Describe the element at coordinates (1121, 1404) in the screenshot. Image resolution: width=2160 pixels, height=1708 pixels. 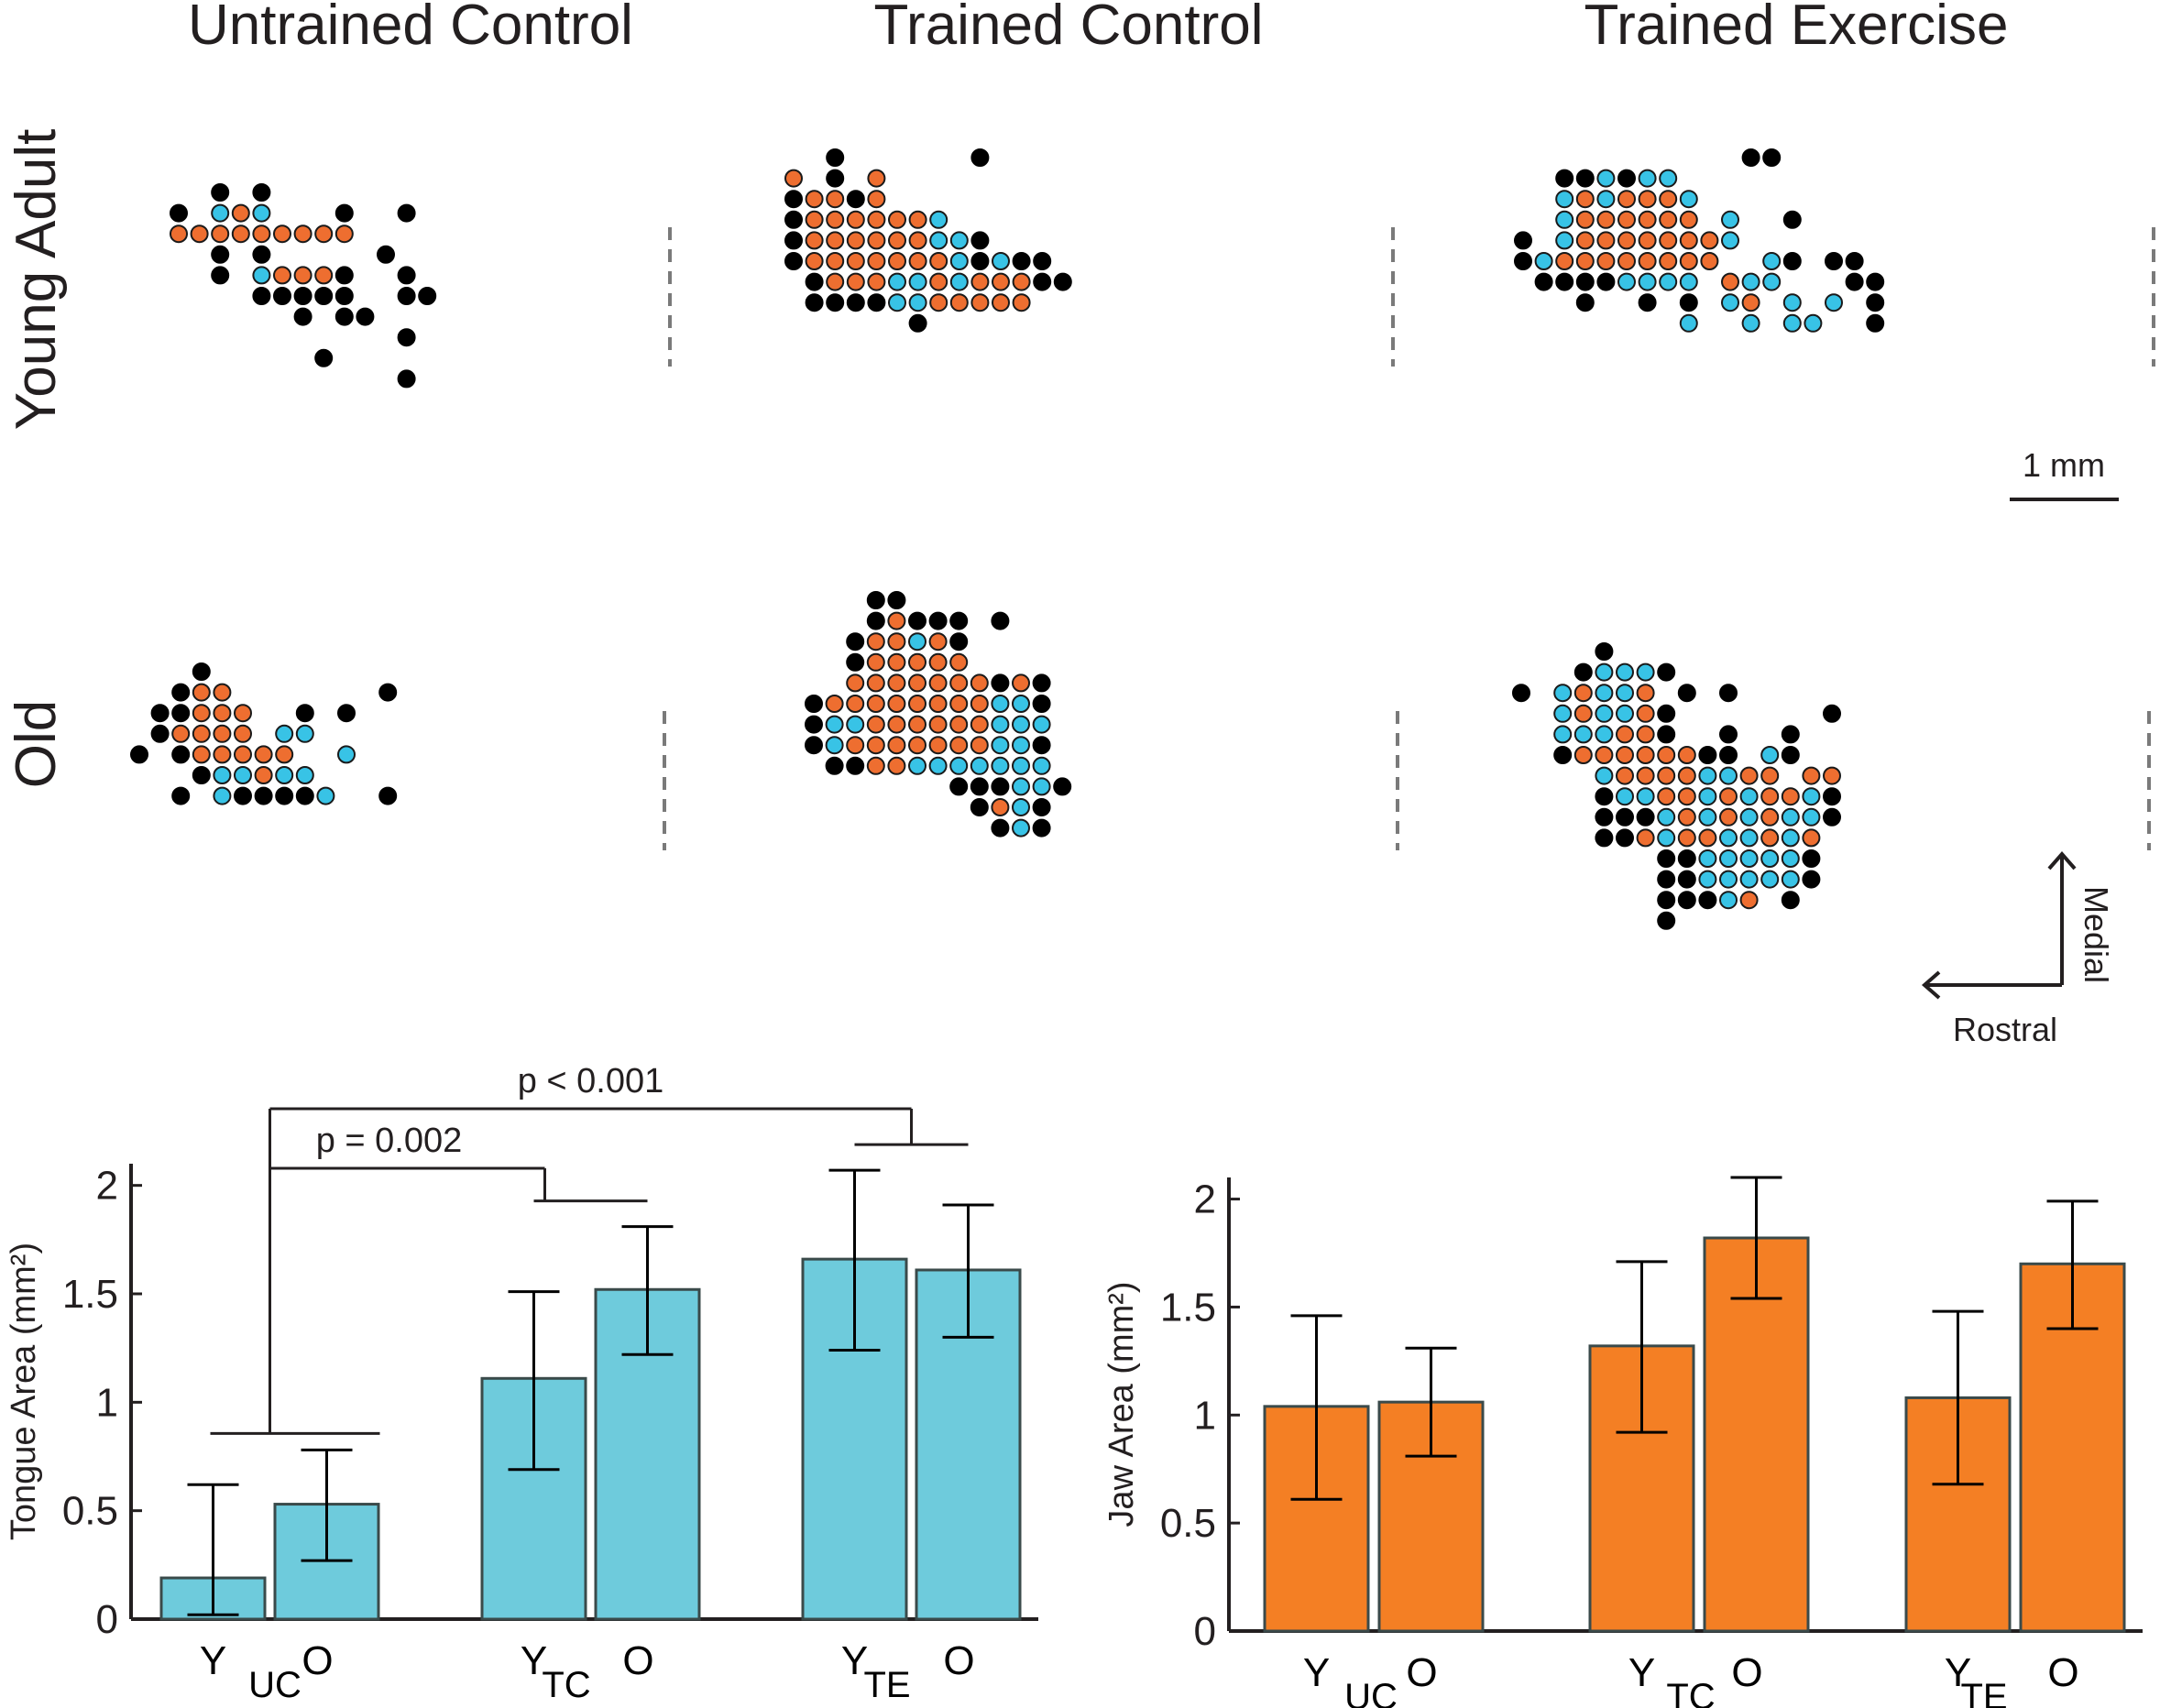
I see `y-axis-title: Jaw Area (mm²)` at that location.